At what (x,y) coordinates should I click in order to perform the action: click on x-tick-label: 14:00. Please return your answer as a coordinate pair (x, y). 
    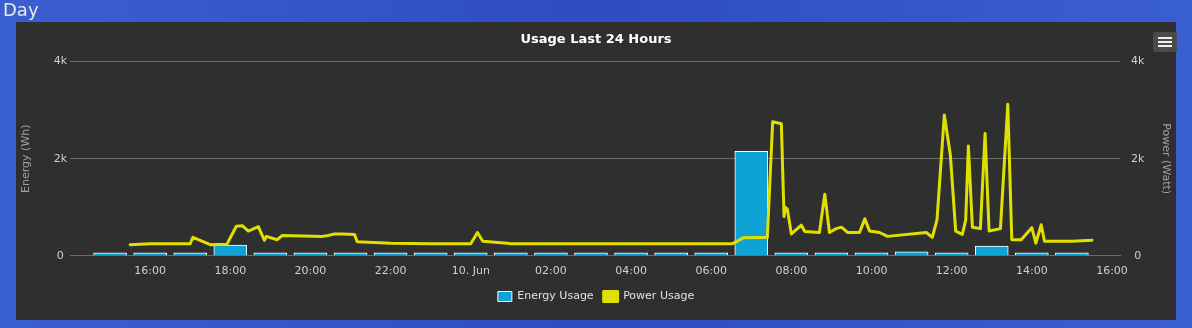
    Looking at the image, I should click on (1031, 271).